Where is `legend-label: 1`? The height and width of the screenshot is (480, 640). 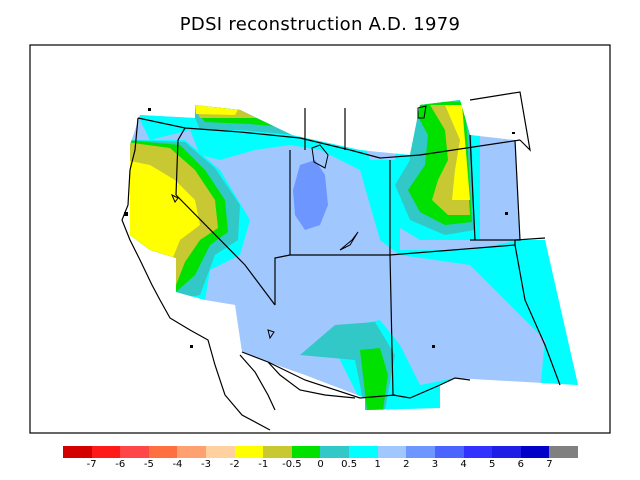 legend-label: 1 is located at coordinates (377, 464).